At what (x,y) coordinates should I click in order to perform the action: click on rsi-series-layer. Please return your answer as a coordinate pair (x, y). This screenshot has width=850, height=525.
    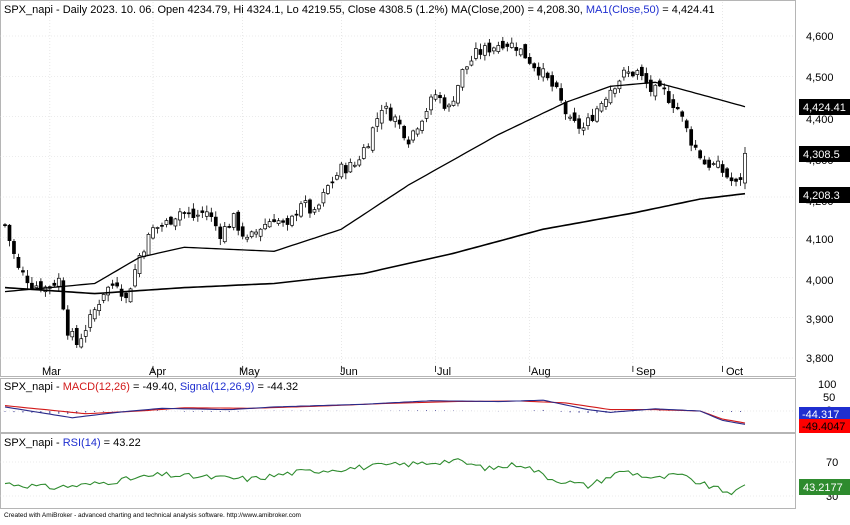
    Looking at the image, I should click on (397, 477).